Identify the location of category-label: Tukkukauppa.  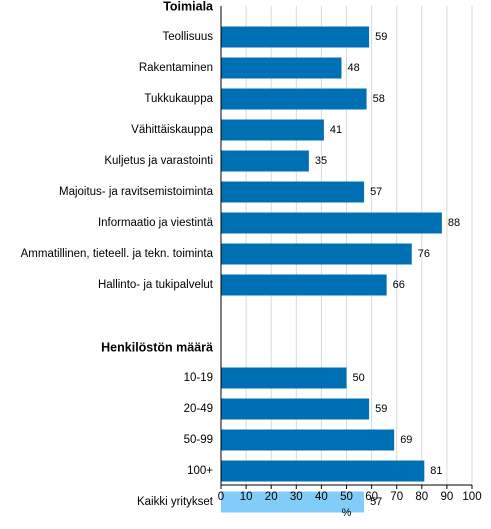
(178, 99).